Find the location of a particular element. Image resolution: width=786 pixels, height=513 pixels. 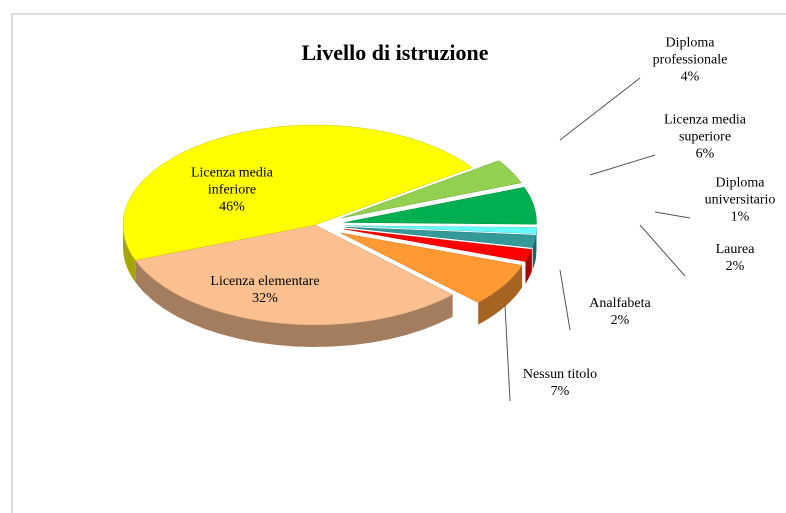

category-label: Nessun titolo is located at coordinates (560, 374).